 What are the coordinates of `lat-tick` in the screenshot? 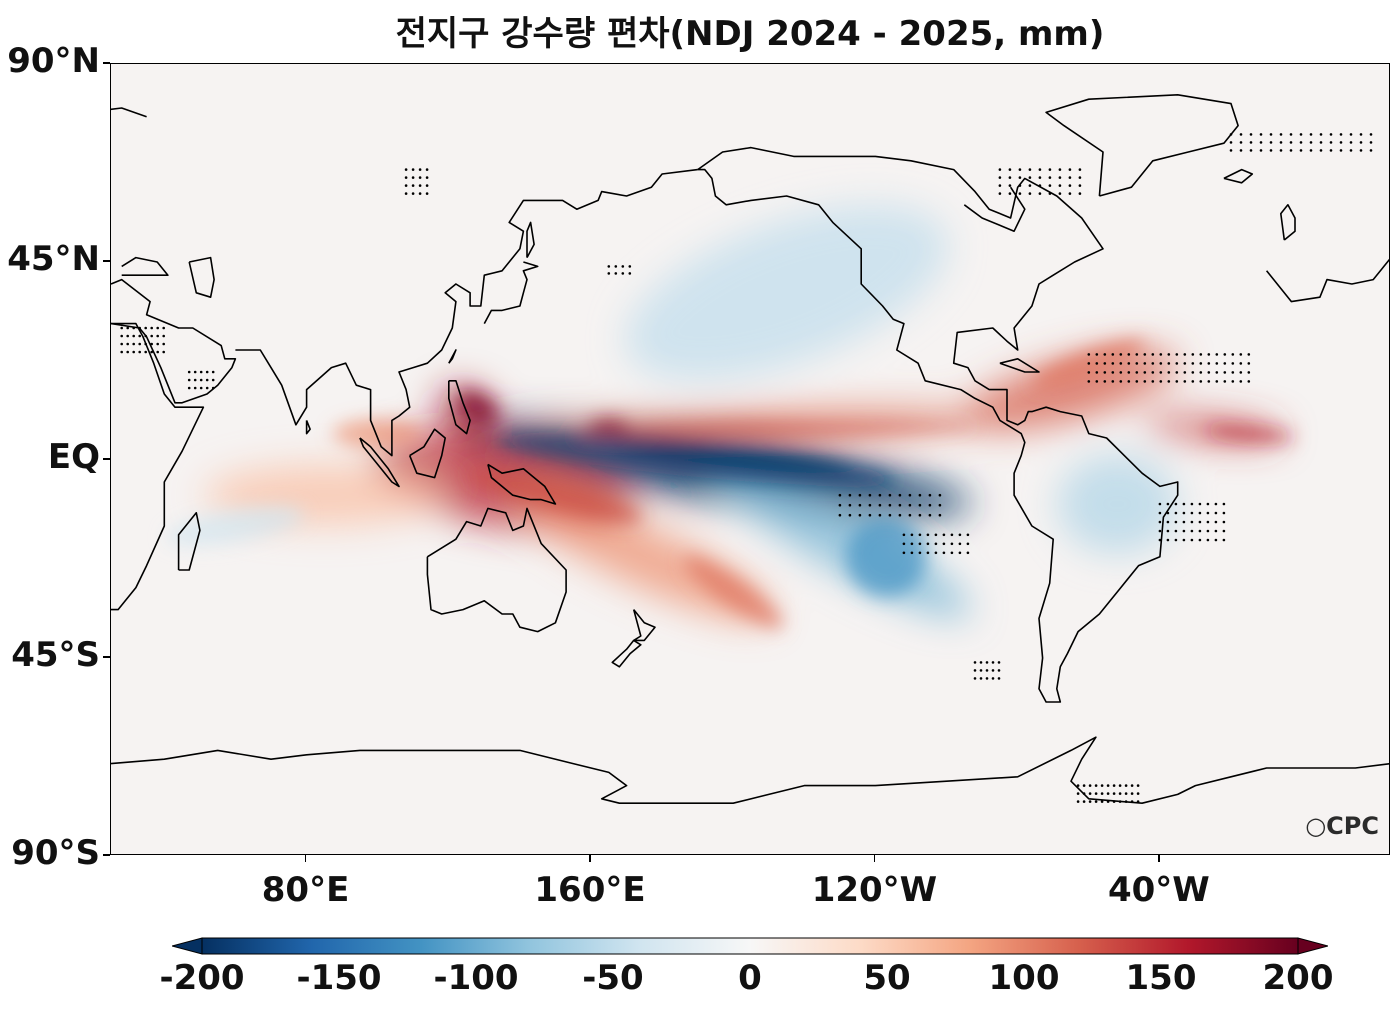 It's located at (106, 63).